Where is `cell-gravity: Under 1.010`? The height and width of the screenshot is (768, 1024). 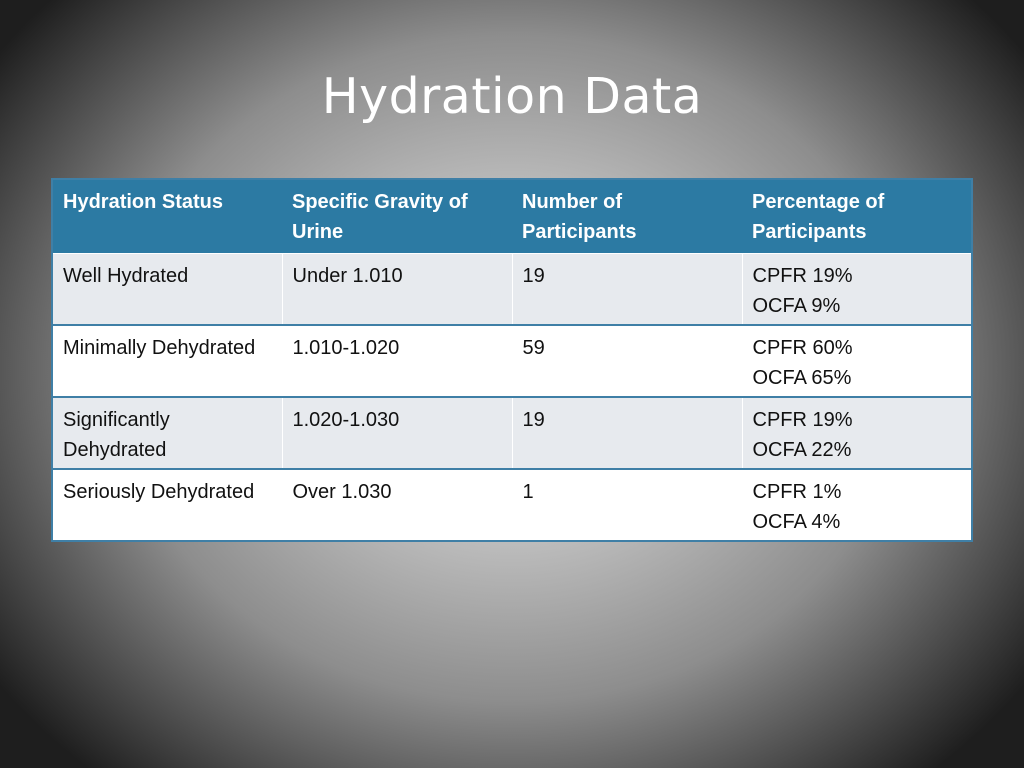
cell-gravity: Under 1.010 is located at coordinates (397, 289).